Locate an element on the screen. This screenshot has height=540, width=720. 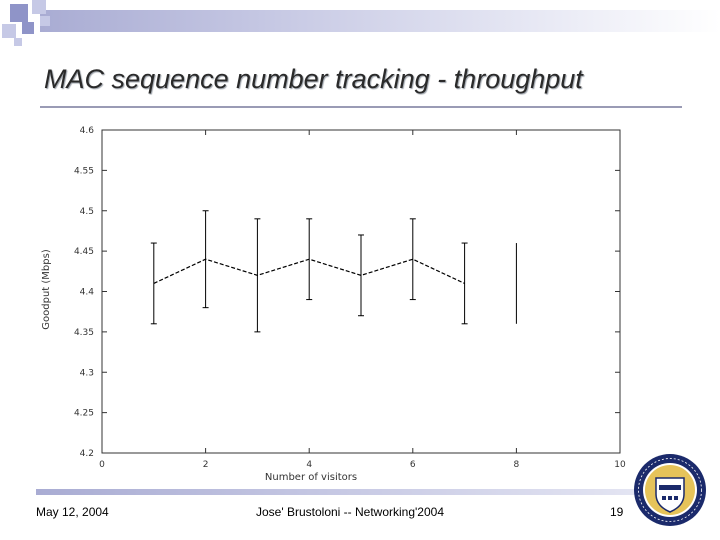
x-tick-label: 2 is located at coordinates (206, 465).